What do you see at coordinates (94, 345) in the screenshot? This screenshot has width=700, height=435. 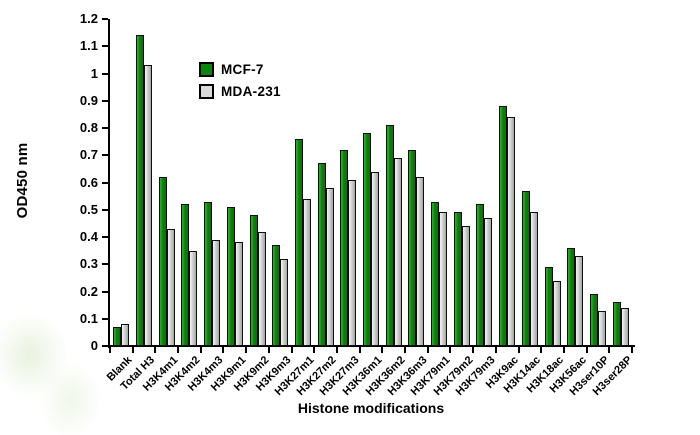 I see `y-tick-label: 0` at bounding box center [94, 345].